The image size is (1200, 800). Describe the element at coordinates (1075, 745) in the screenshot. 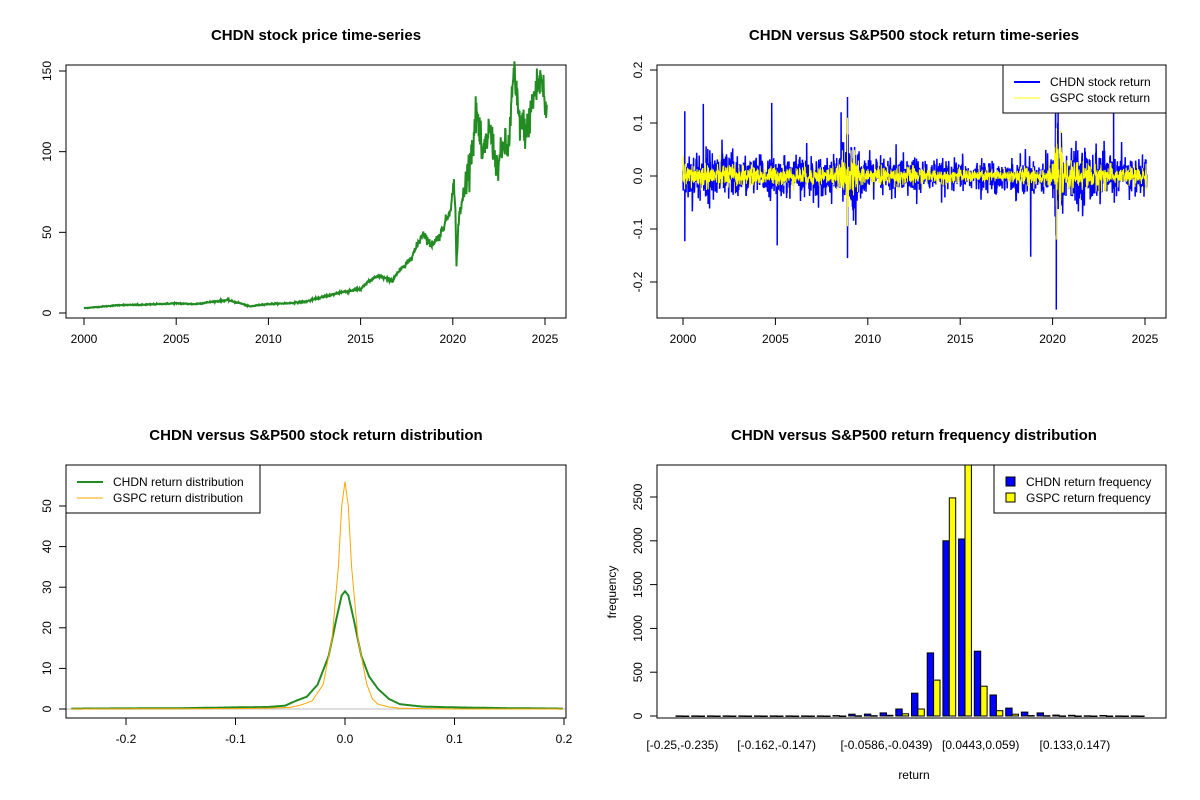

I see `histogram-x-tick-label: [0.133,0.147)` at that location.